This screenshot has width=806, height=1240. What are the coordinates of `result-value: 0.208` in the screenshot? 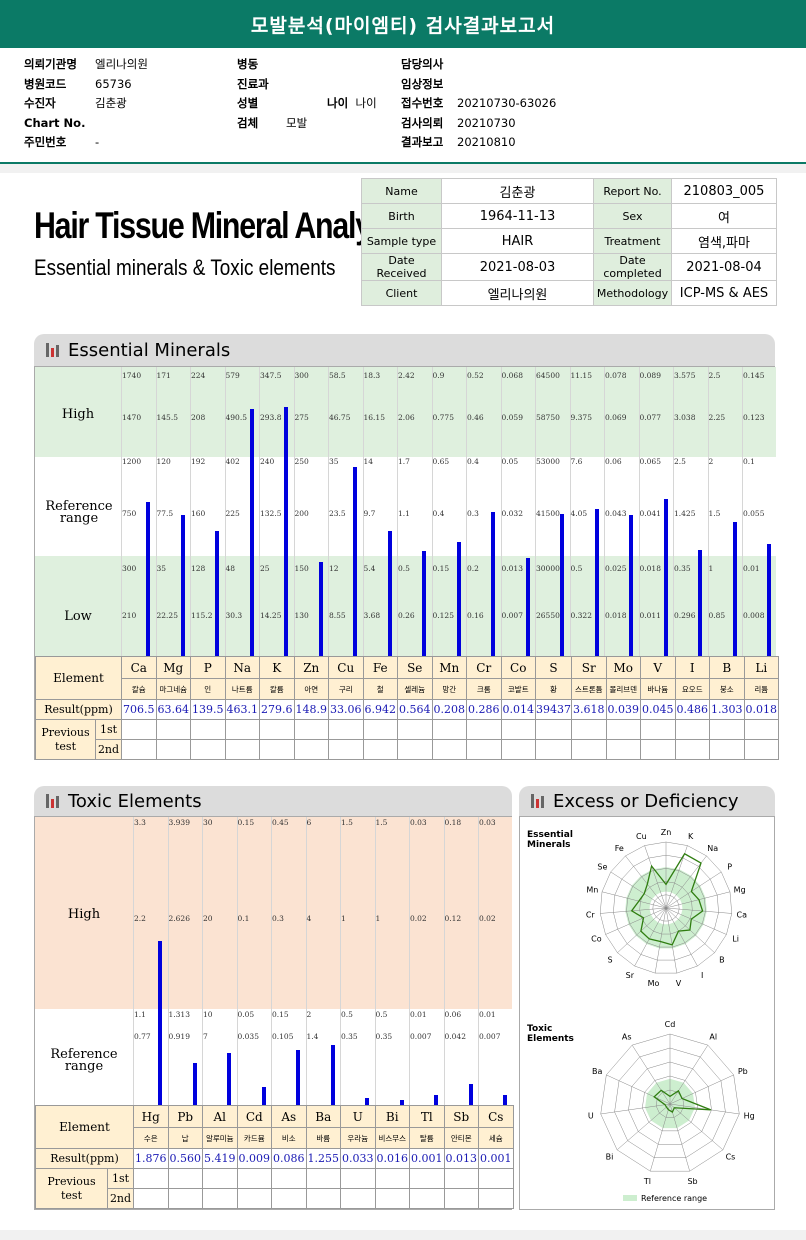 It's located at (449, 709).